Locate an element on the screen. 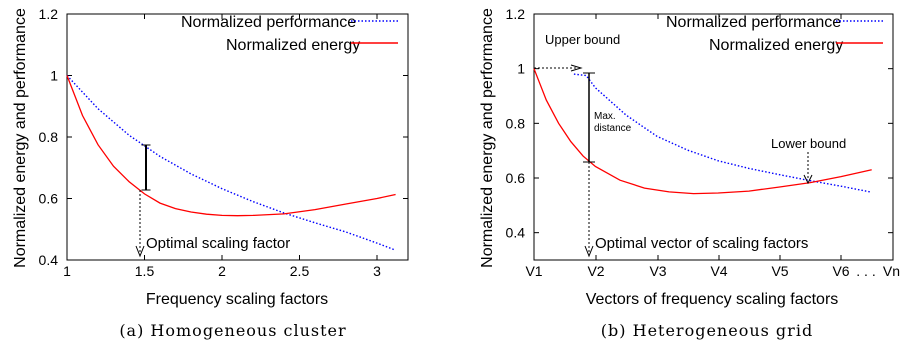  y-tick-label-a: 0.8 is located at coordinates (49, 137).